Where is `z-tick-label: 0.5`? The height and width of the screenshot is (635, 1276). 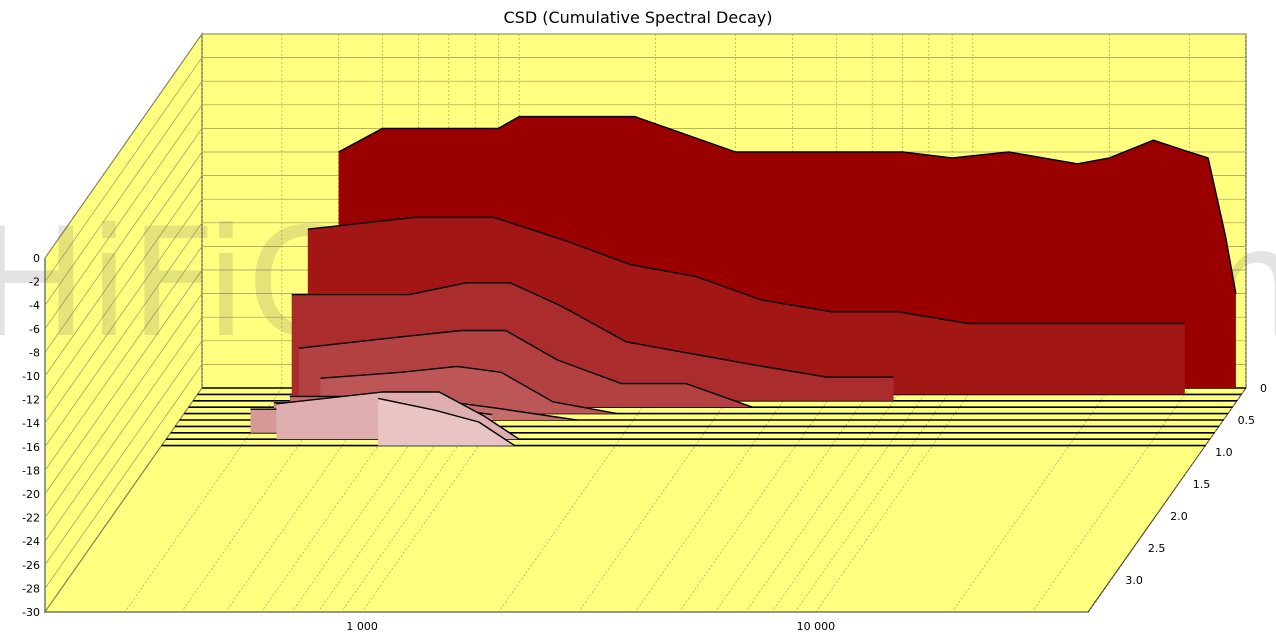
z-tick-label: 0.5 is located at coordinates (1247, 420).